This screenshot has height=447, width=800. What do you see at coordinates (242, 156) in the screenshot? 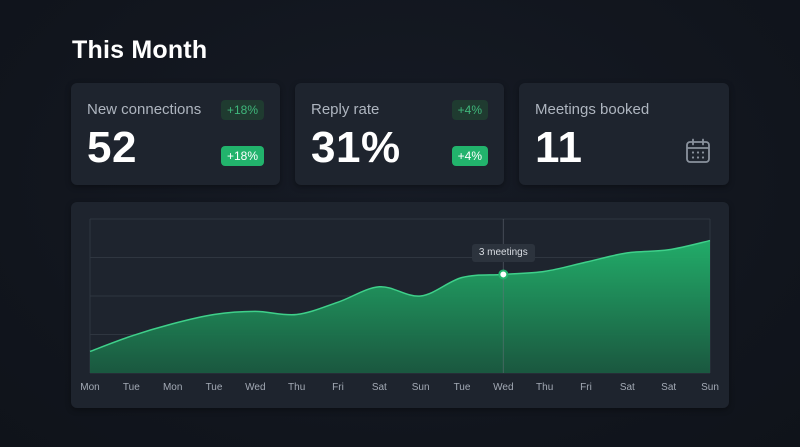
I see `new-connections-change-badge: +18%` at bounding box center [242, 156].